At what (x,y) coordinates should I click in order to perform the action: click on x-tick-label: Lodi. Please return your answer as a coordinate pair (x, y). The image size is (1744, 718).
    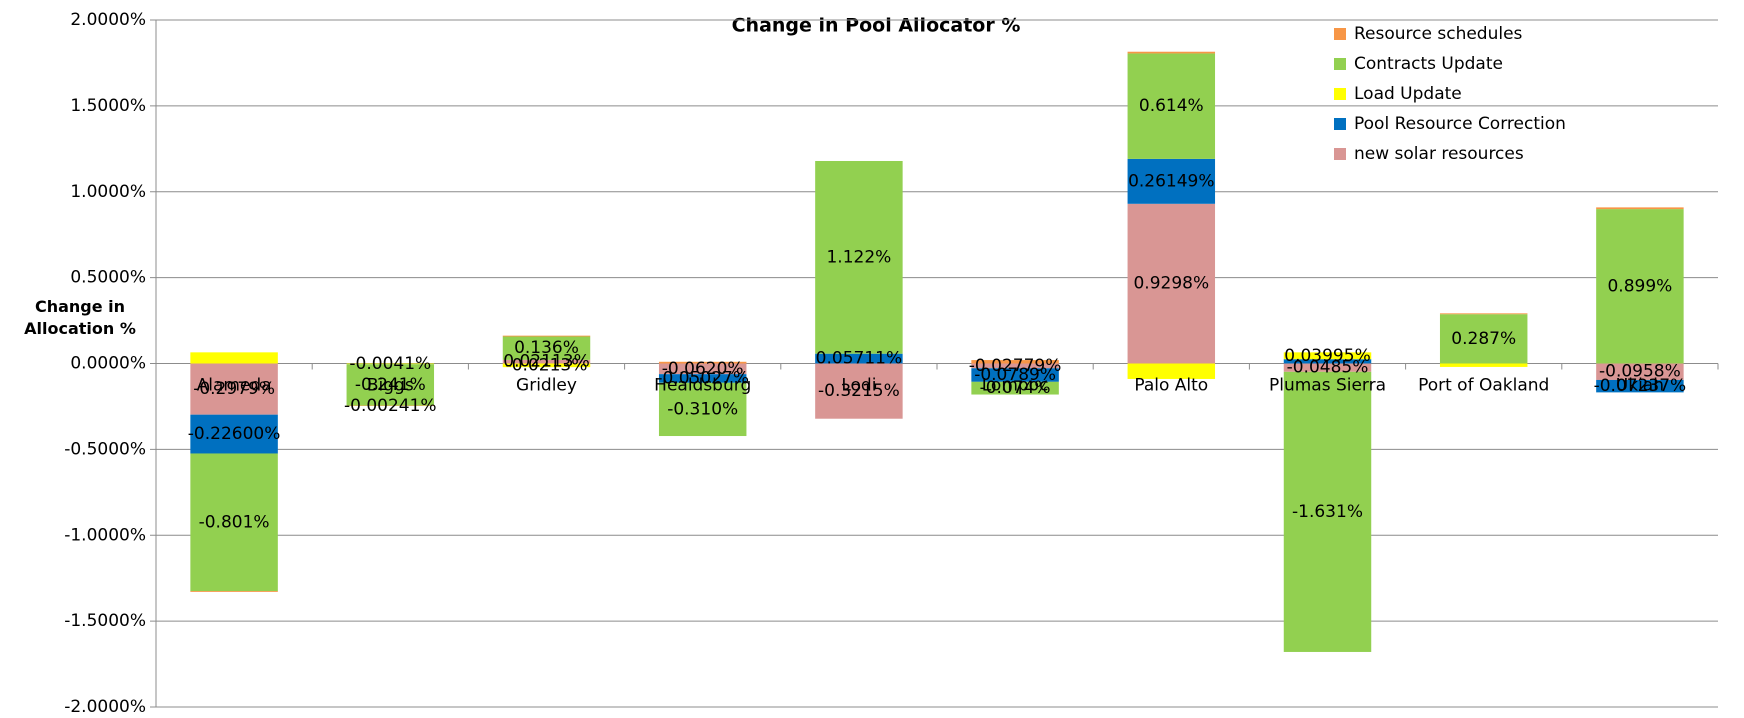
    Looking at the image, I should click on (858, 386).